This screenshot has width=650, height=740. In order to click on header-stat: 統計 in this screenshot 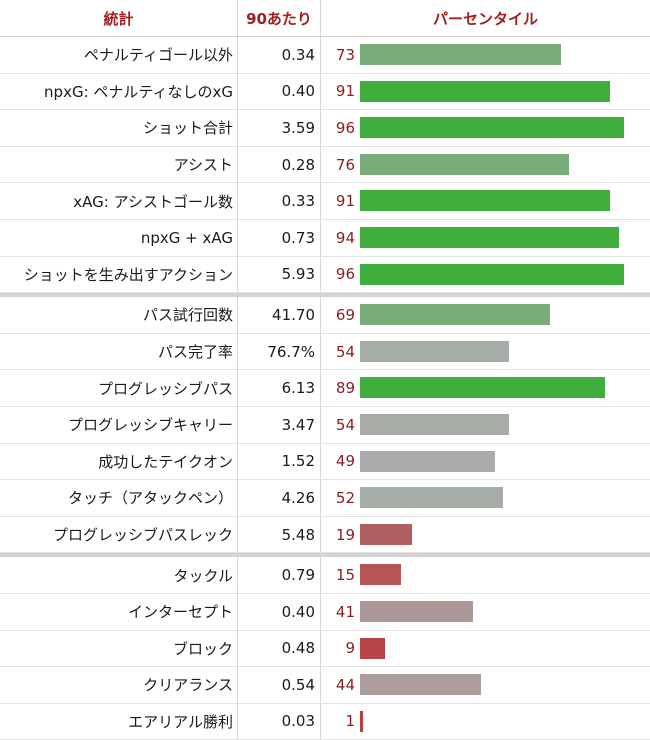, I will do `click(119, 18)`.